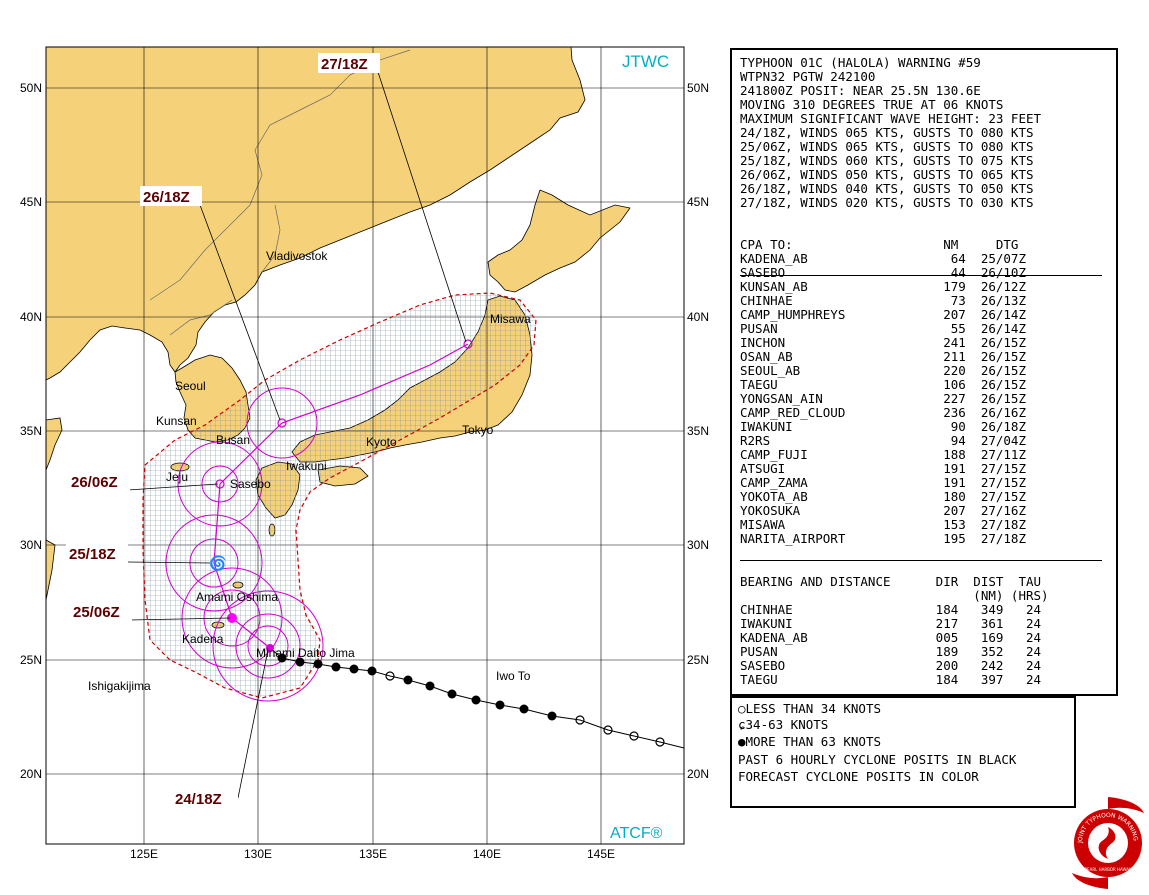 The width and height of the screenshot is (1149, 895). Describe the element at coordinates (94, 482) in the screenshot. I see `forecast-tag: 26/06Z` at that location.